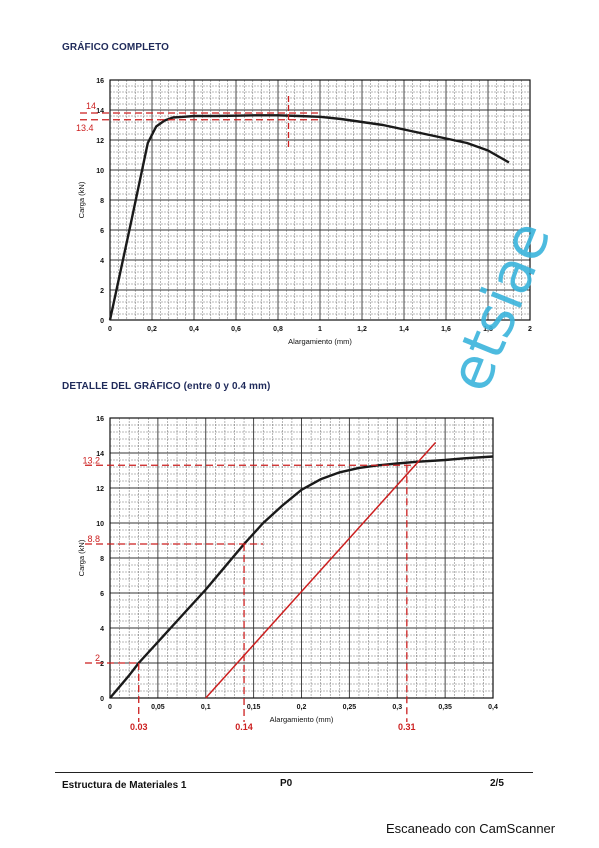 The image size is (599, 848). Describe the element at coordinates (102, 629) in the screenshot. I see `c2-y-tick-label: 4` at that location.